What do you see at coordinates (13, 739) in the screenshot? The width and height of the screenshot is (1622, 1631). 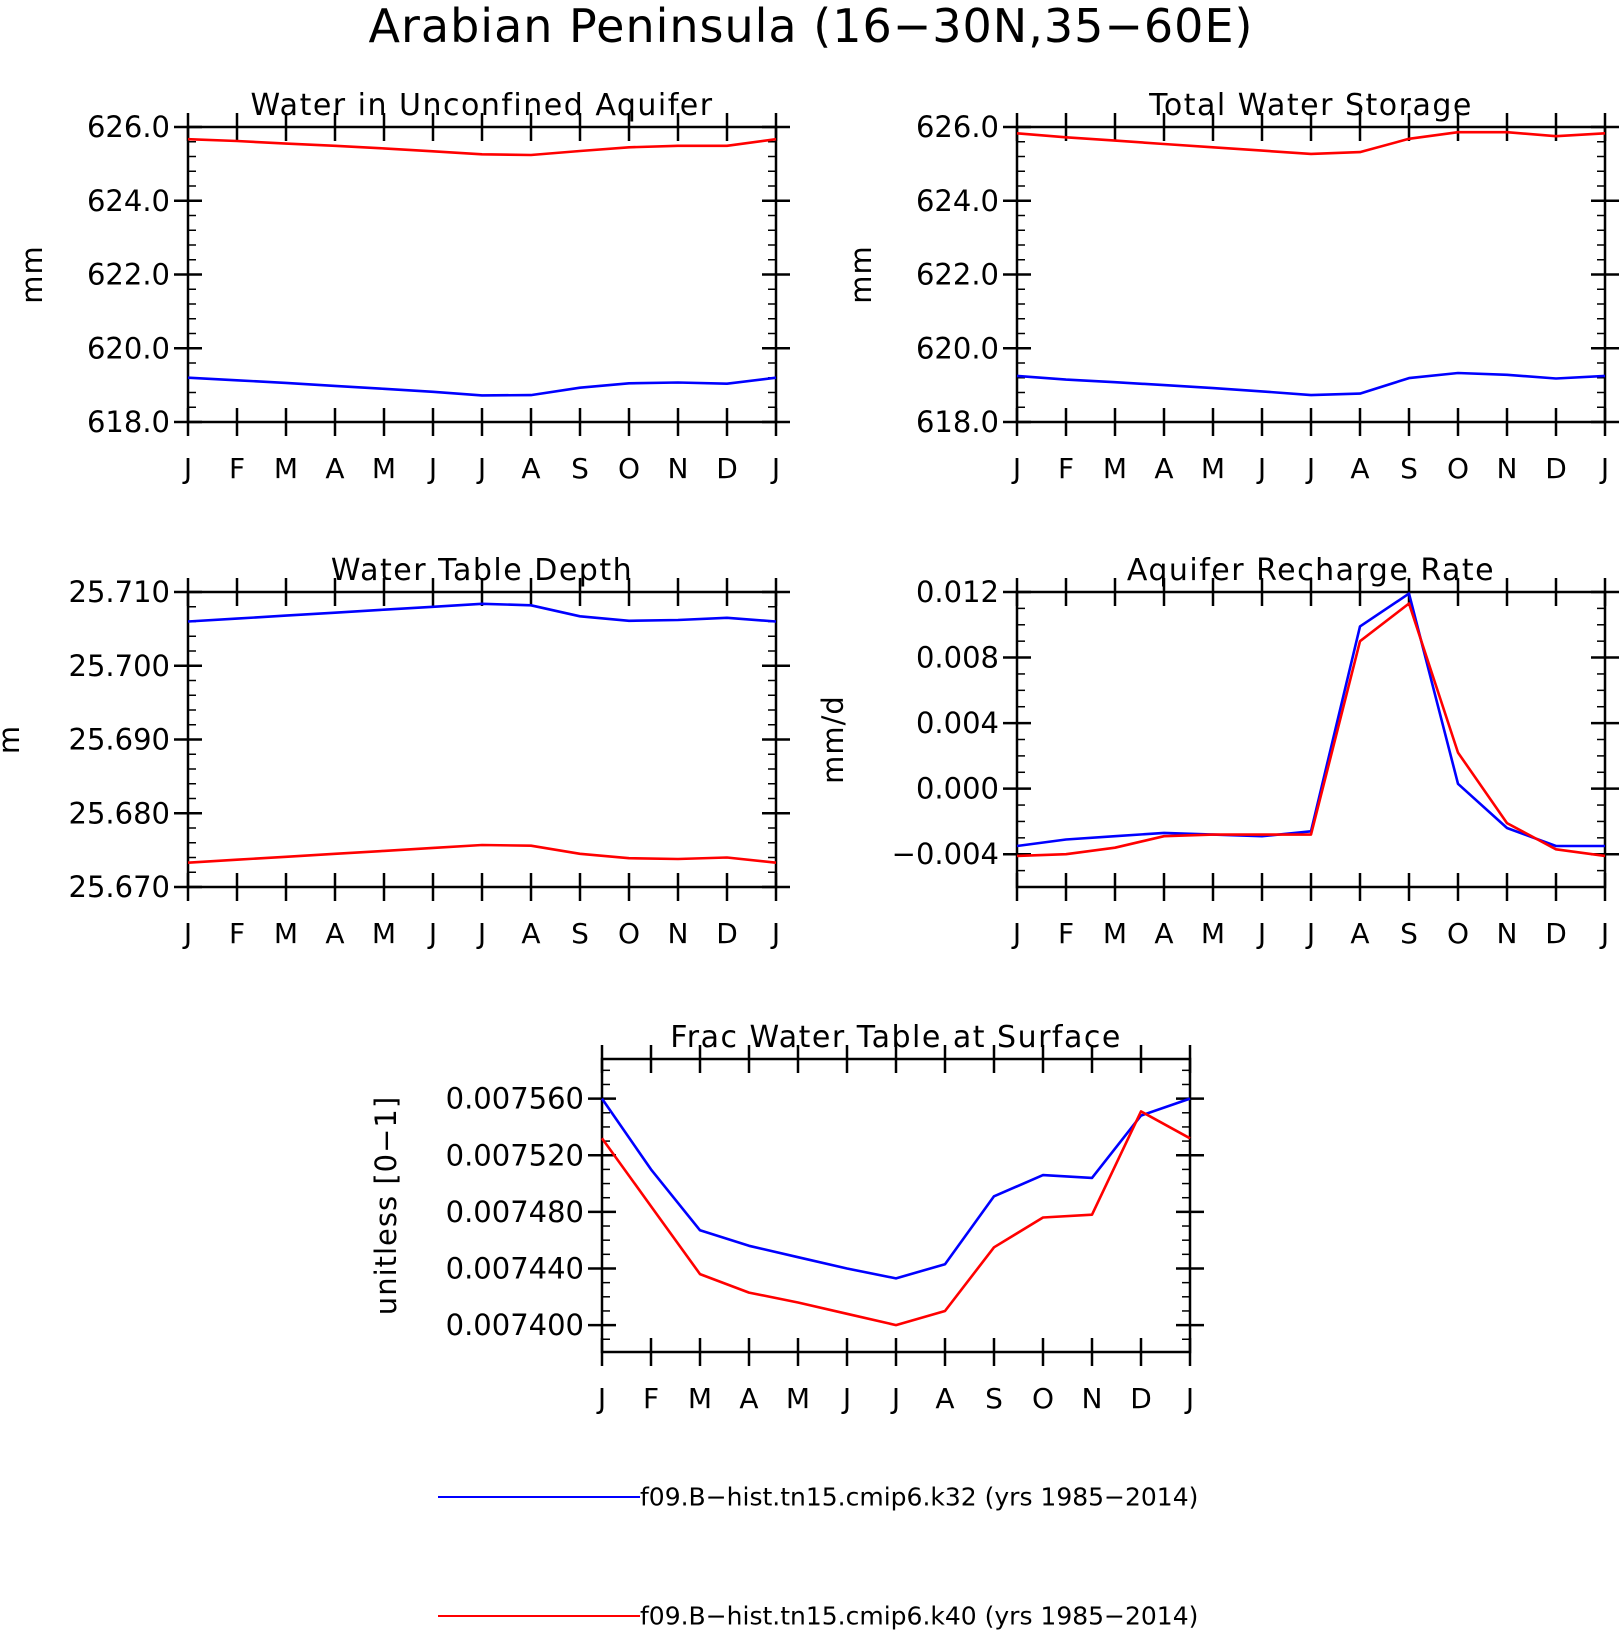 I see `y-axis-label: m` at bounding box center [13, 739].